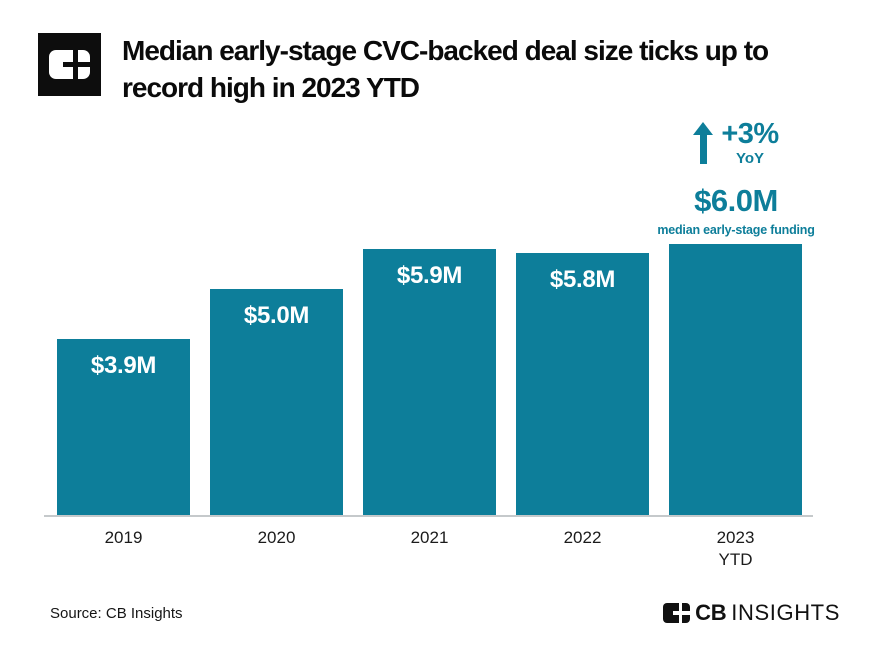  What do you see at coordinates (785, 612) in the screenshot?
I see `wordmark-insights: INSIGHTS` at bounding box center [785, 612].